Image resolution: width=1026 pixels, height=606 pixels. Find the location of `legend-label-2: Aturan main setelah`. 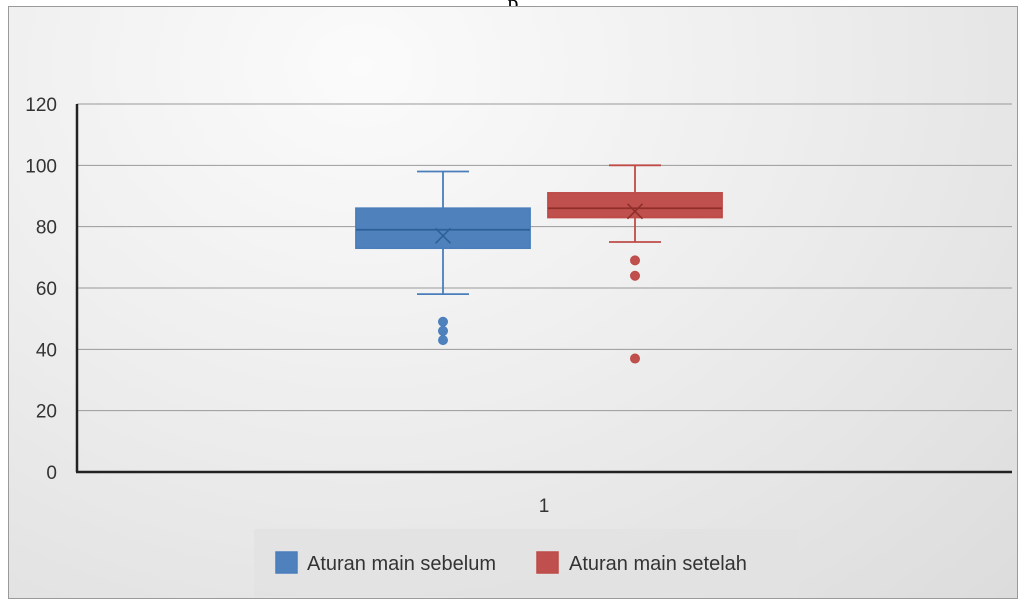

legend-label-2: Aturan main setelah is located at coordinates (658, 564).